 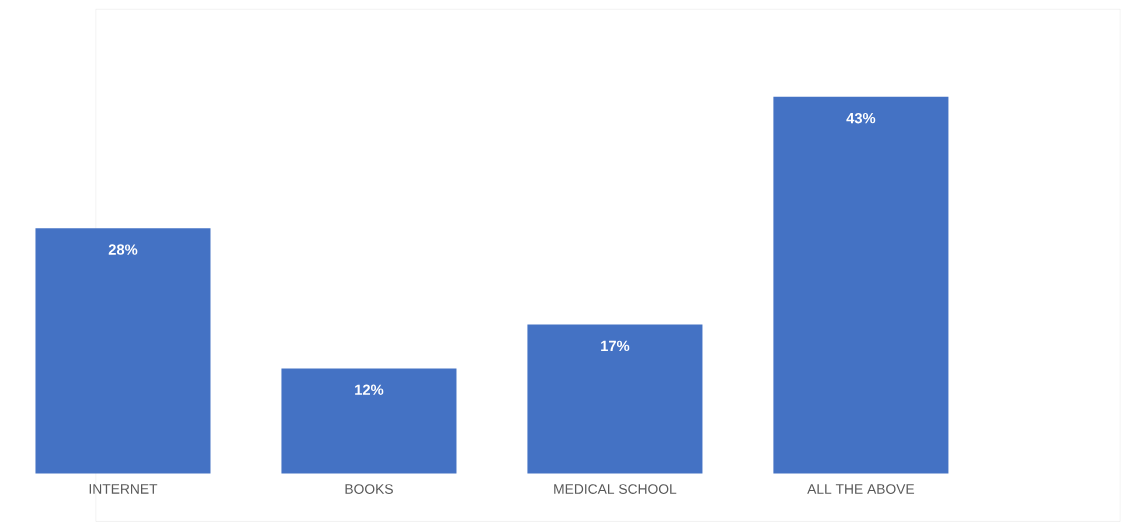 What do you see at coordinates (369, 389) in the screenshot?
I see `data-label: 12%` at bounding box center [369, 389].